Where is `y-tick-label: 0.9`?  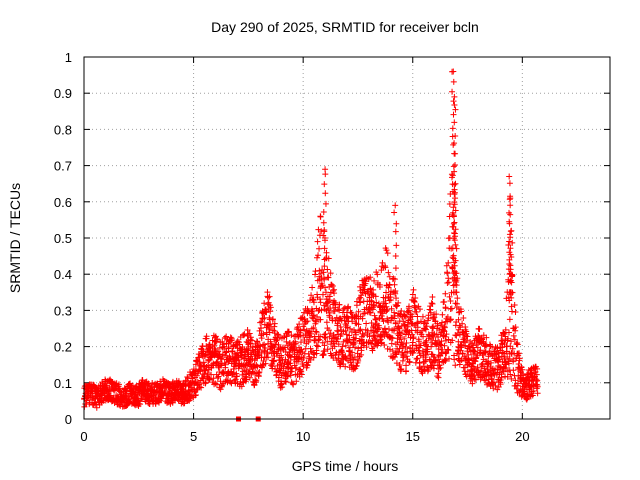 y-tick-label: 0.9 is located at coordinates (63, 93).